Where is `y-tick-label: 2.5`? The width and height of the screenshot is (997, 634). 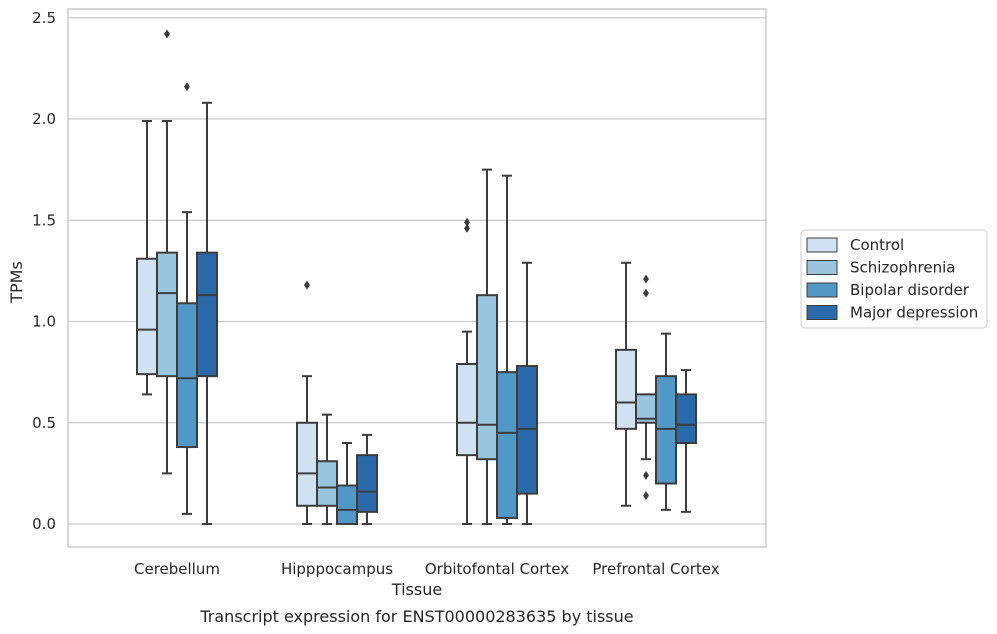 y-tick-label: 2.5 is located at coordinates (44, 18).